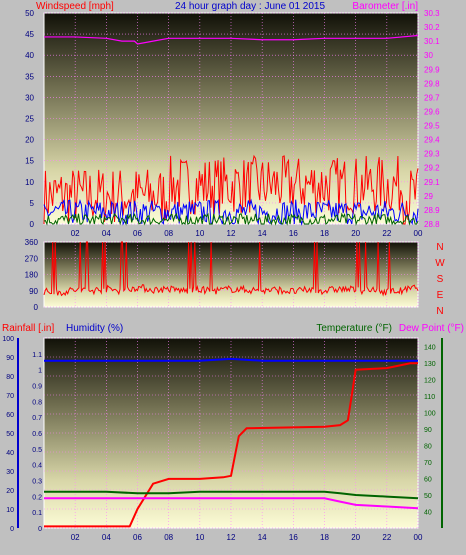  Describe the element at coordinates (432, 126) in the screenshot. I see `barometer-y-tick-label: 29.5` at that location.